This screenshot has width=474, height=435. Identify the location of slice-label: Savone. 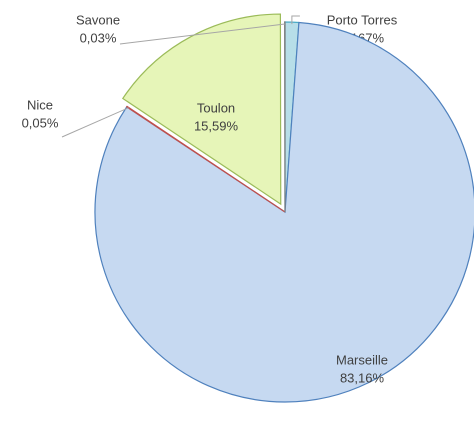
(98, 19).